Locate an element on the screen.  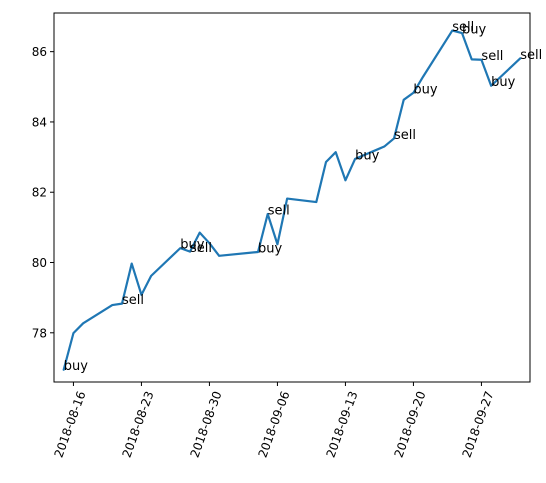
x-tick-label: 2018-09-13 is located at coordinates (342, 424).